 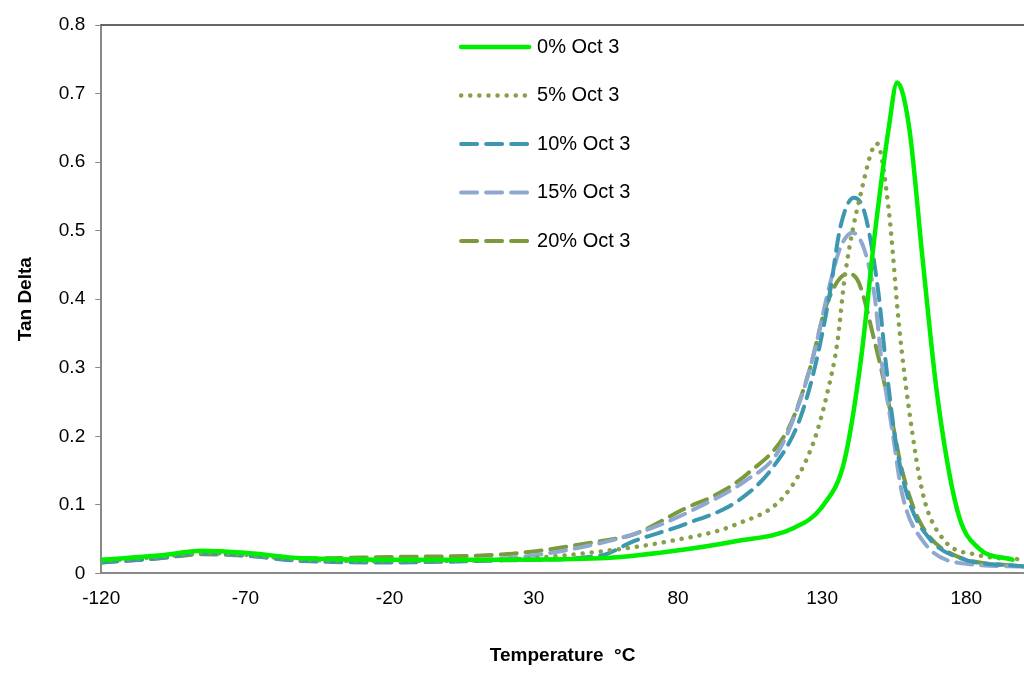 What do you see at coordinates (389, 598) in the screenshot?
I see `x-tick-label: -20` at bounding box center [389, 598].